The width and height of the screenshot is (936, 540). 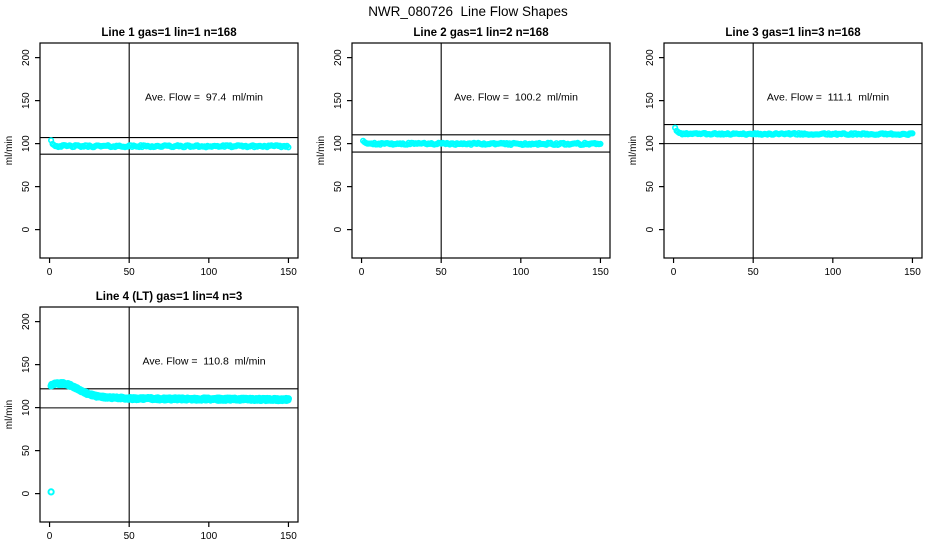 I want to click on ave-flow-annotation: Ave. Flow = 111.1 ml/min, so click(x=828, y=98).